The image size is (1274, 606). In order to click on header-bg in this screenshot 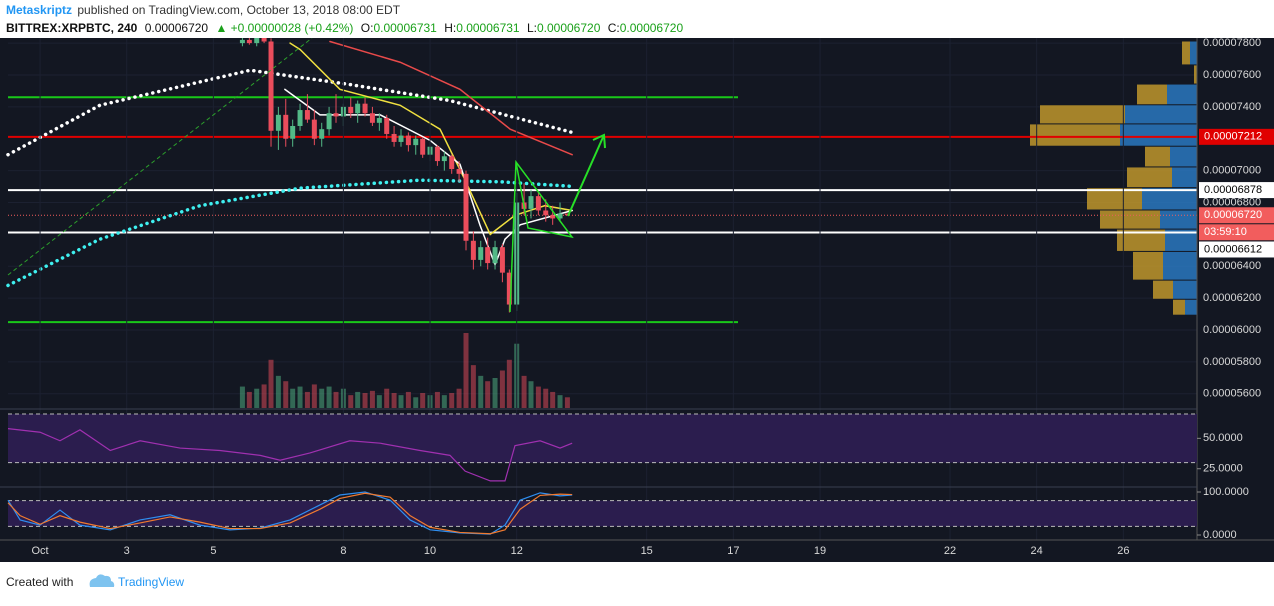, I will do `click(637, 19)`.